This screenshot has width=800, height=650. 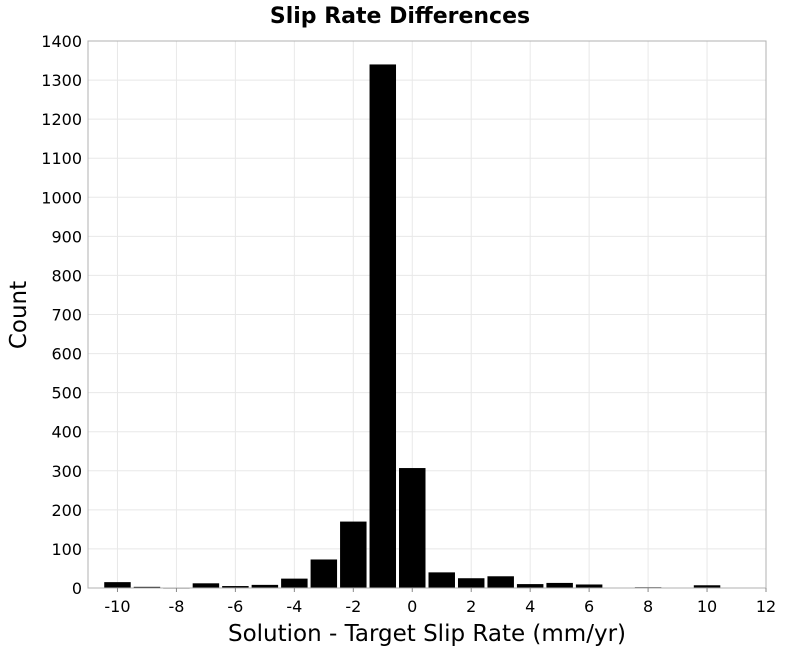 What do you see at coordinates (440, 602) in the screenshot?
I see `x-tick-labels: -10 -8 -6 -4 -2 0 2 4 6 8 10 12` at bounding box center [440, 602].